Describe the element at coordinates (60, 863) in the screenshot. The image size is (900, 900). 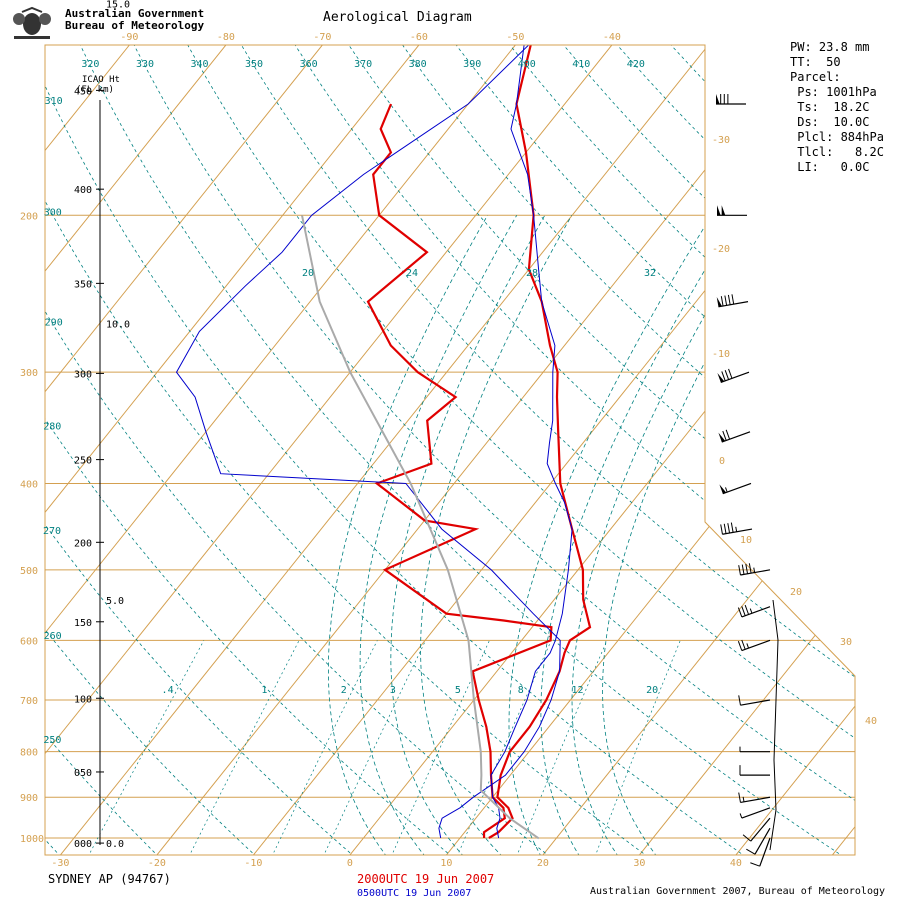
I see `temperature-tick-label: -30` at that location.